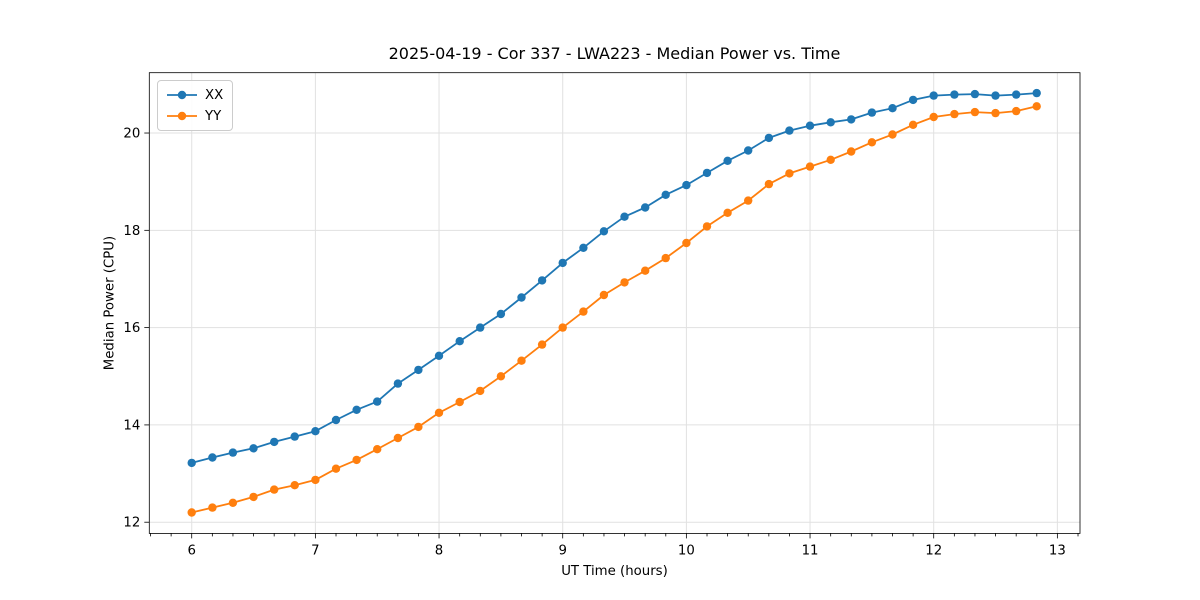 Image resolution: width=1200 pixels, height=600 pixels. What do you see at coordinates (626, 550) in the screenshot?
I see `x-tick-labels: 6 7 8 9 10 11 12 13` at bounding box center [626, 550].